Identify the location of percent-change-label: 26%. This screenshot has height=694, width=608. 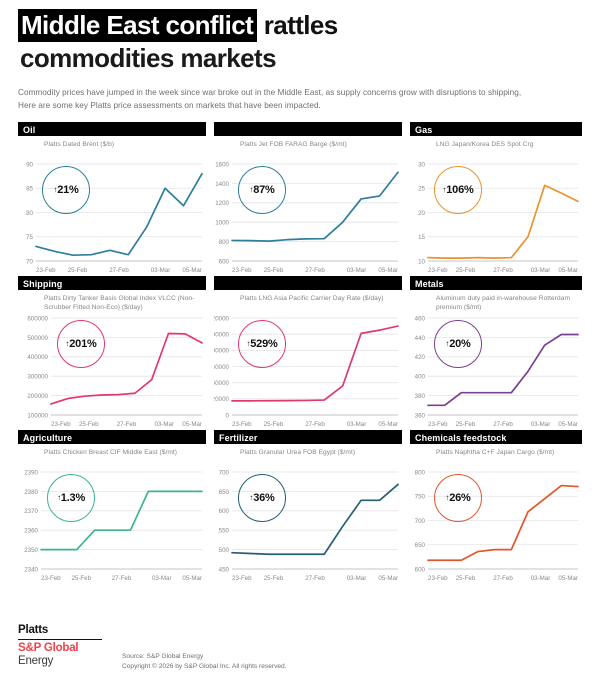
(460, 498).